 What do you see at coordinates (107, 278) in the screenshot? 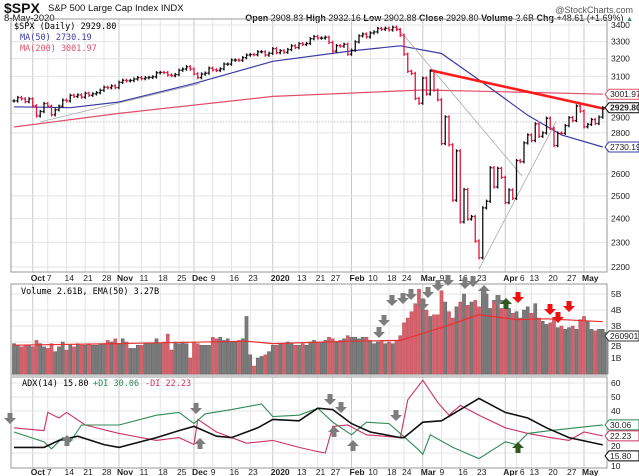
I see `x-tick-label: 28` at bounding box center [107, 278].